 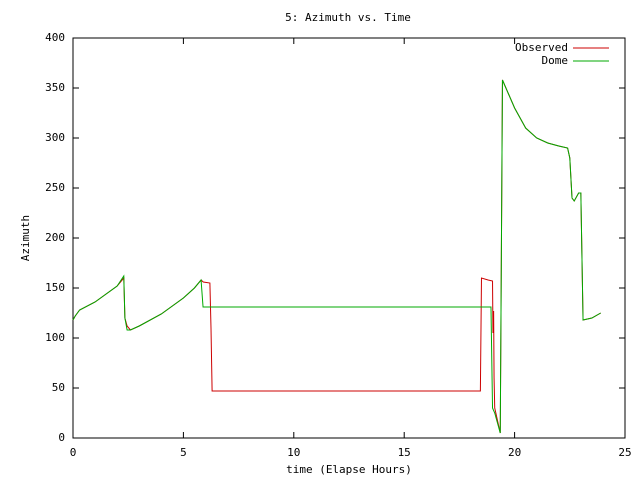 What do you see at coordinates (349, 469) in the screenshot?
I see `x-axis-label: time (Elapse Hours)` at bounding box center [349, 469].